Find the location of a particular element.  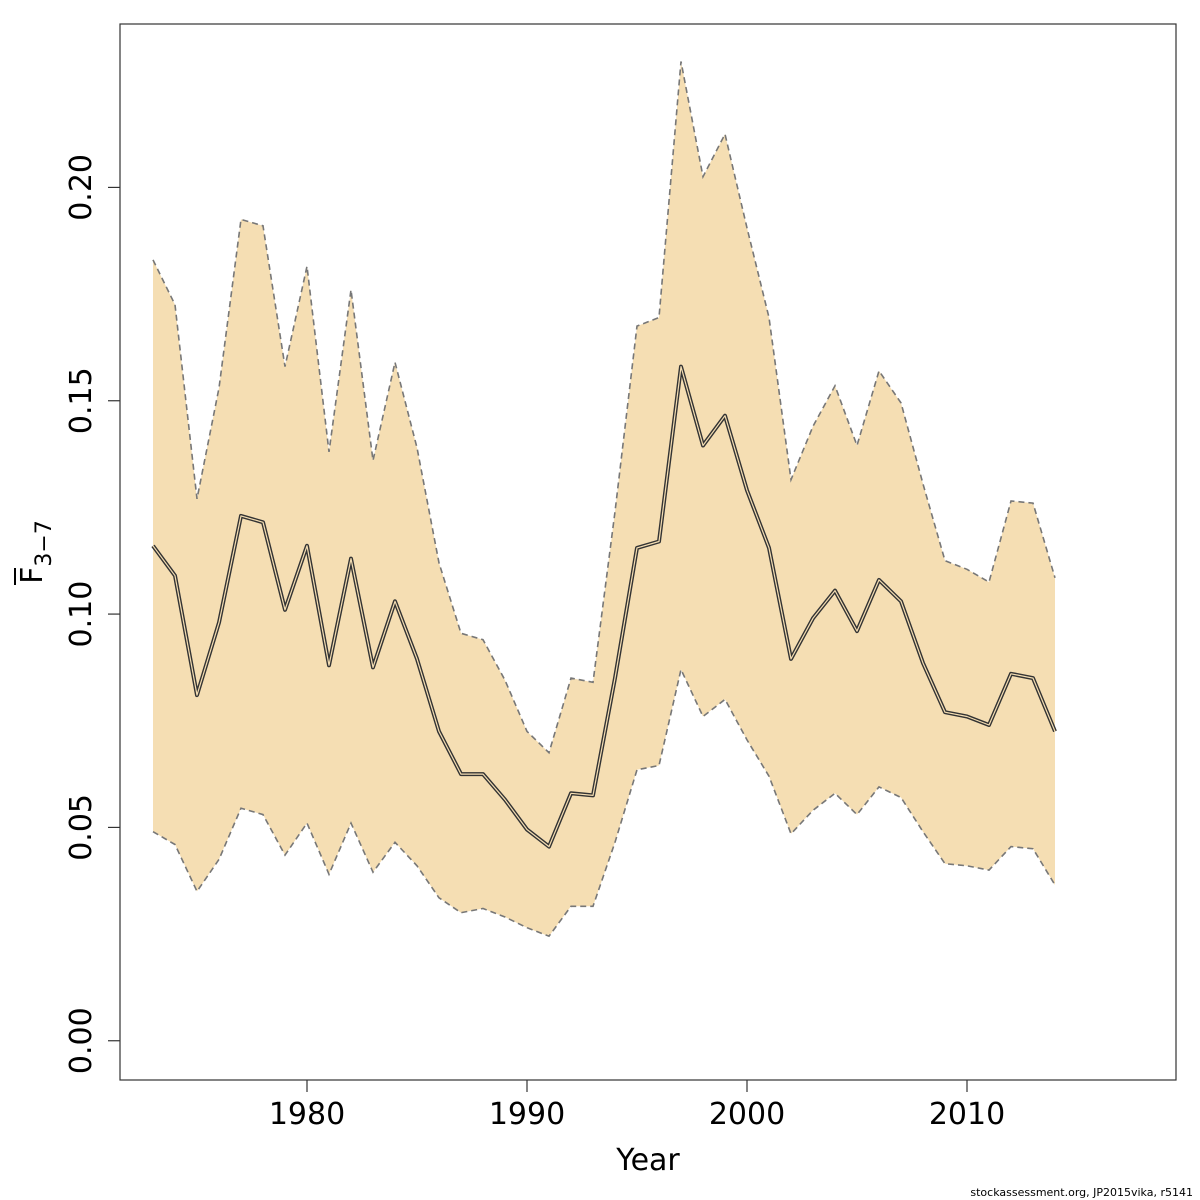

y-tick-label: 0.15 is located at coordinates (81, 400).